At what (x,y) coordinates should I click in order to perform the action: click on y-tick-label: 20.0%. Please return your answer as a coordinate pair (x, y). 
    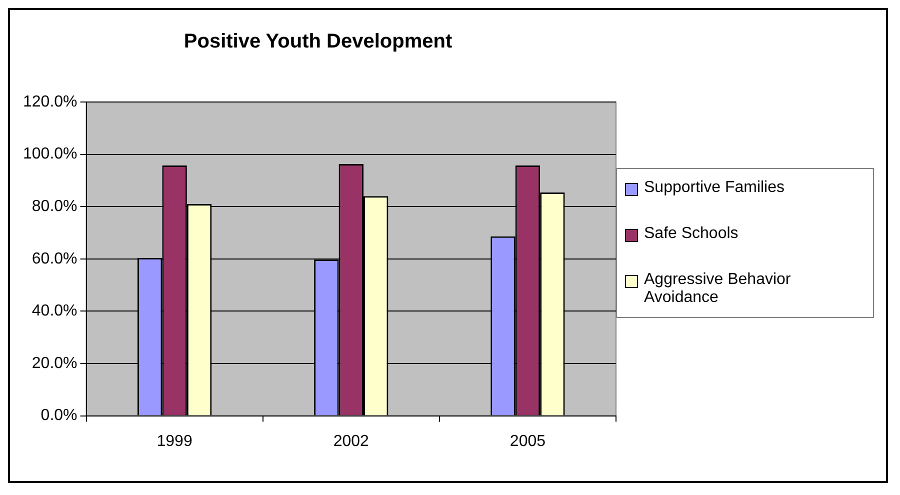
    Looking at the image, I should click on (55, 363).